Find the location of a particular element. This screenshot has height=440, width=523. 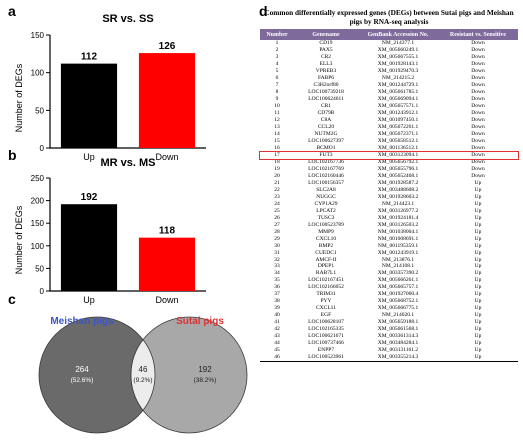

cell-number: 36 is located at coordinates (277, 287).